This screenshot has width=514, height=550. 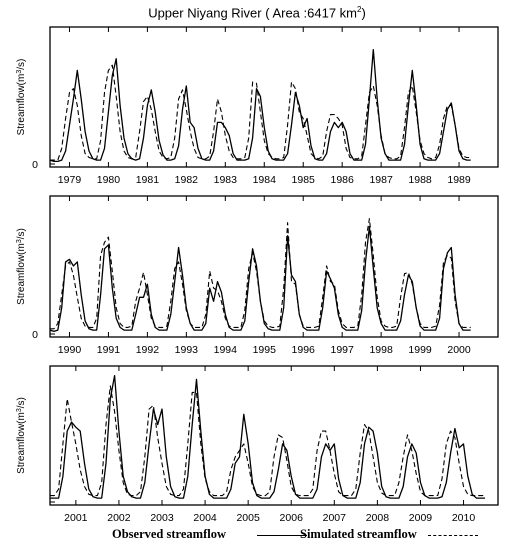 I want to click on x-tick-label: 1995, so click(x=265, y=350).